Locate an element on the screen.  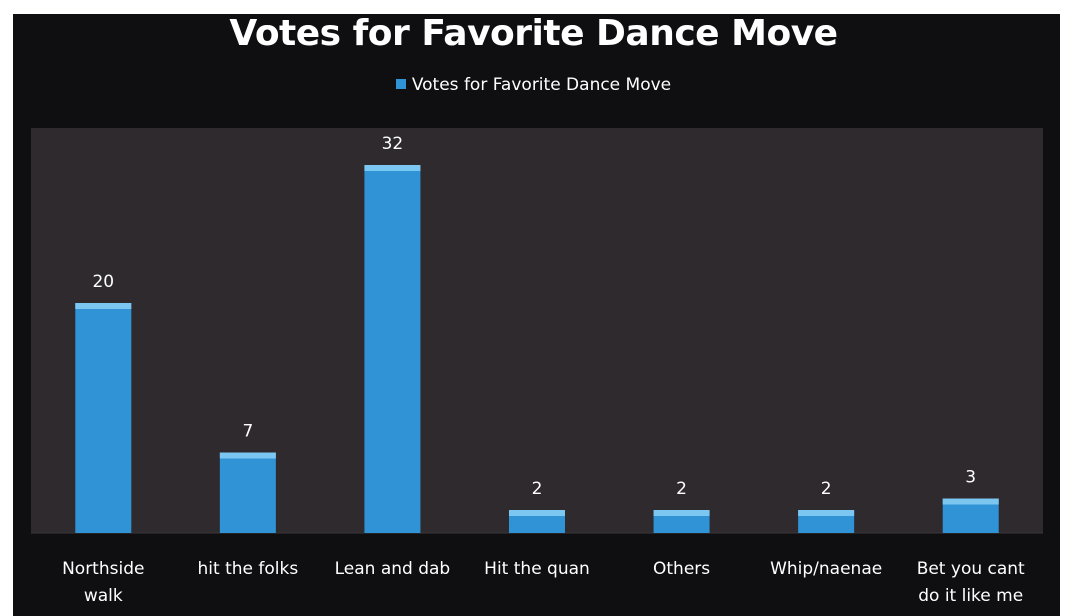
category-label: hit the folks is located at coordinates (248, 569).